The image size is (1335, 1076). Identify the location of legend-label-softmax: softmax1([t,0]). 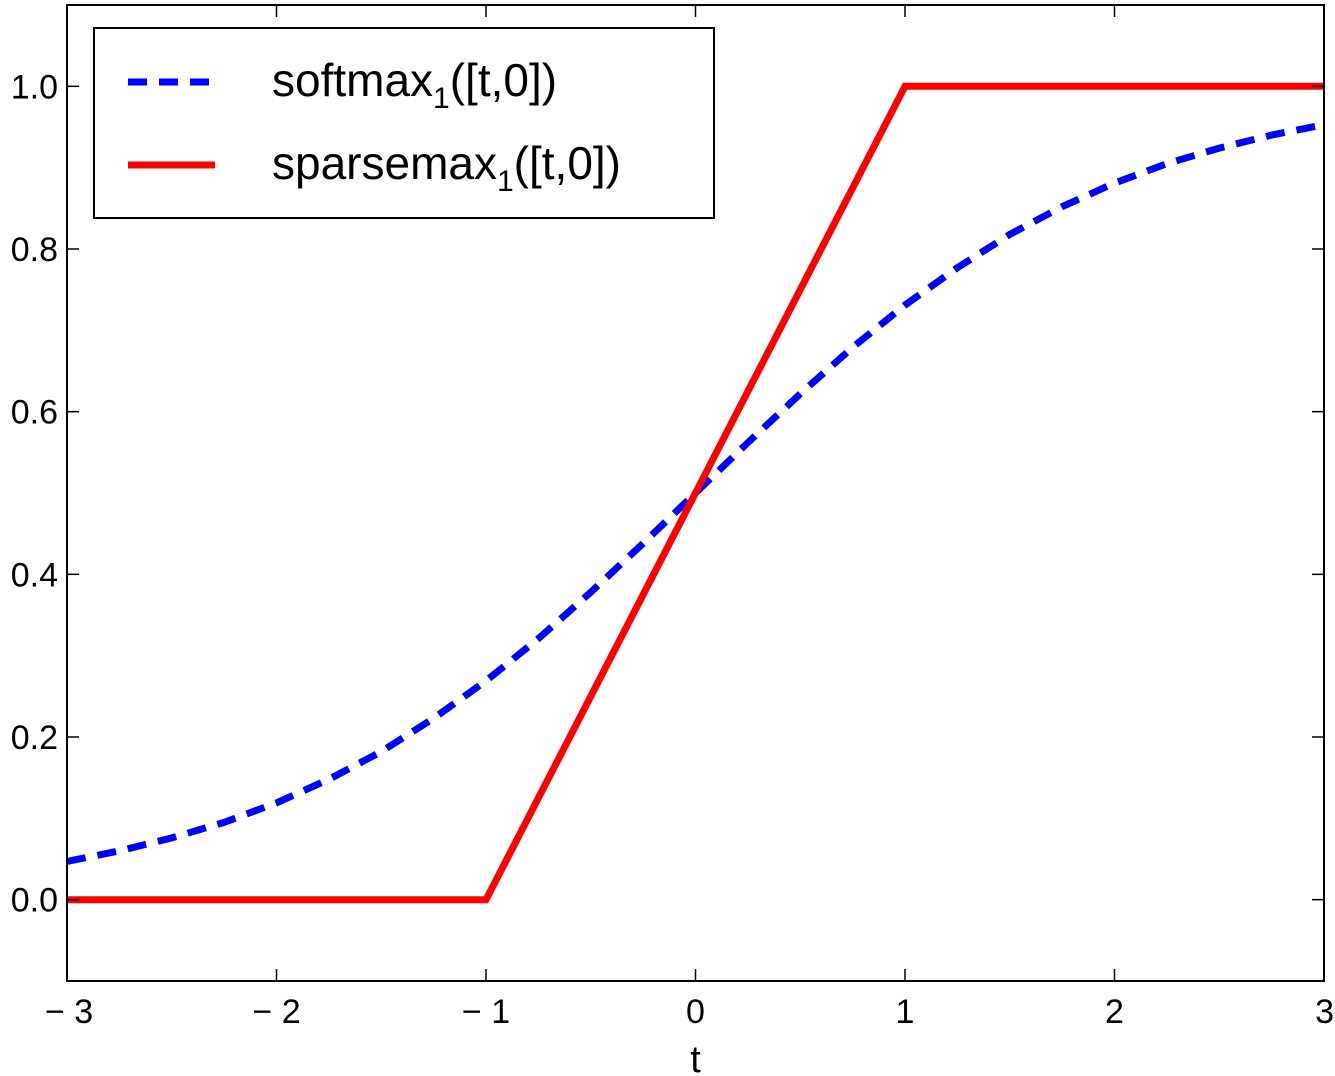
(414, 84).